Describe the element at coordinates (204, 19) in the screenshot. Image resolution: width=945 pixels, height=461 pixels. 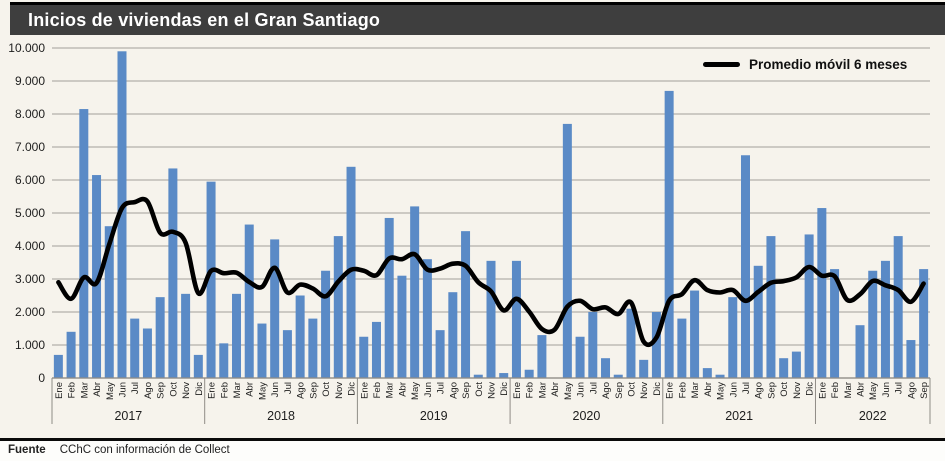
I see `page-title: Inicios de viviendas en el Gran Santiago` at that location.